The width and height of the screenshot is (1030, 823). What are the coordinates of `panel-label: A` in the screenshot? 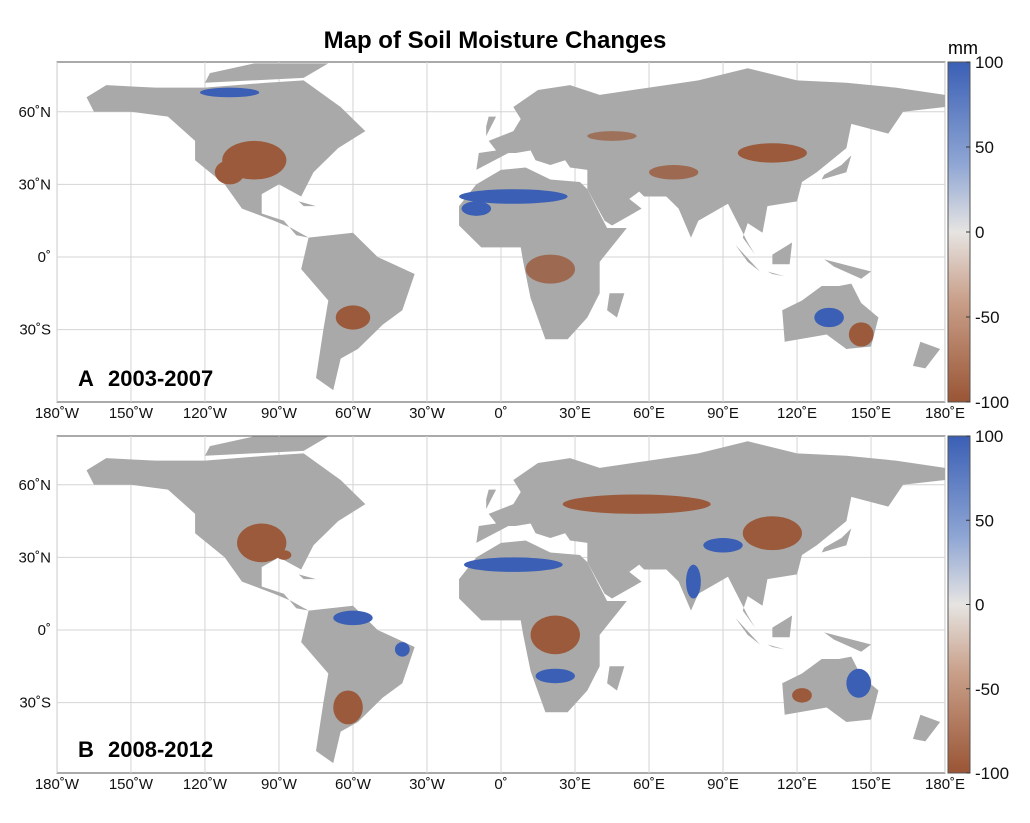 It's located at (86, 378).